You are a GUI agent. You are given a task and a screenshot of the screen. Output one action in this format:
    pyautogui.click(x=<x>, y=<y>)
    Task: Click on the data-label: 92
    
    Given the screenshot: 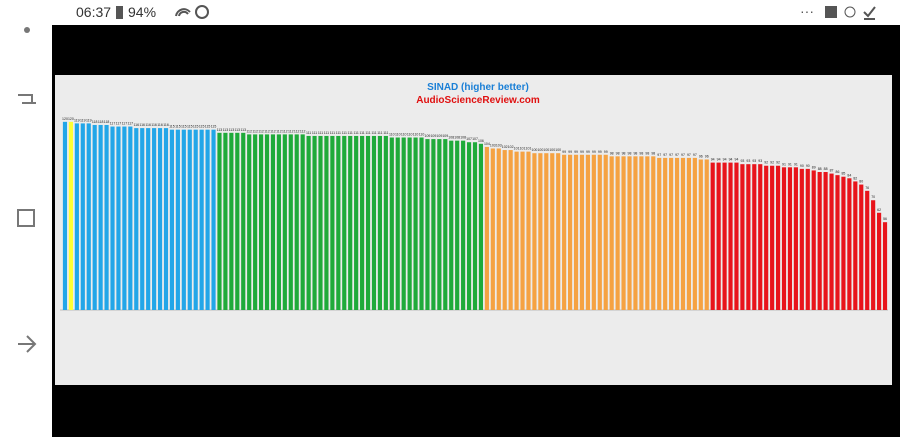 What is the action you would take?
    pyautogui.click(x=766, y=163)
    